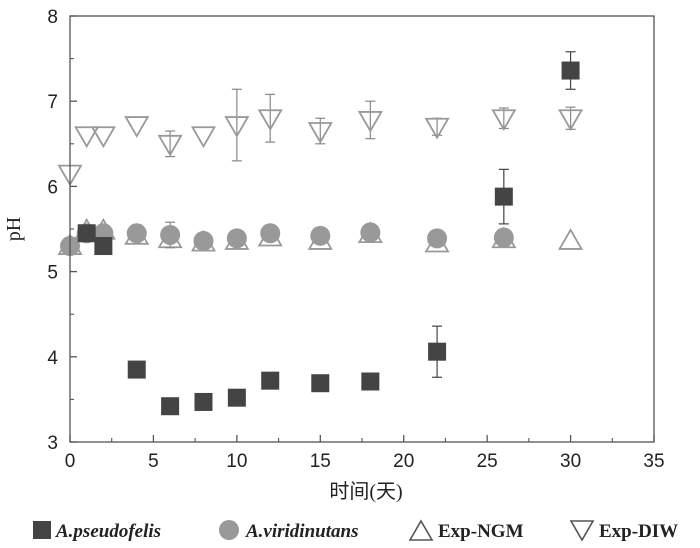 The image size is (700, 548). What do you see at coordinates (108, 531) in the screenshot?
I see `legend-label-pseudofelis: A.pseudofelis` at bounding box center [108, 531].